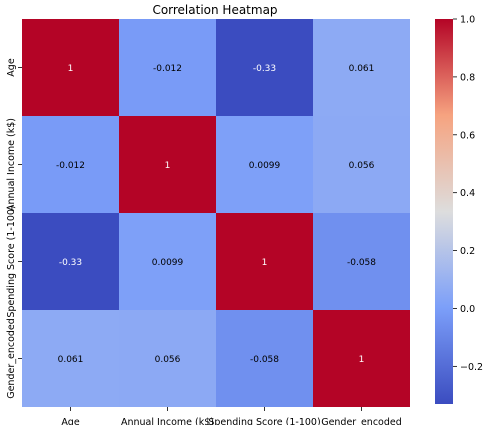  What do you see at coordinates (467, 251) in the screenshot?
I see `colorbar-tick-label: 0.2` at bounding box center [467, 251].